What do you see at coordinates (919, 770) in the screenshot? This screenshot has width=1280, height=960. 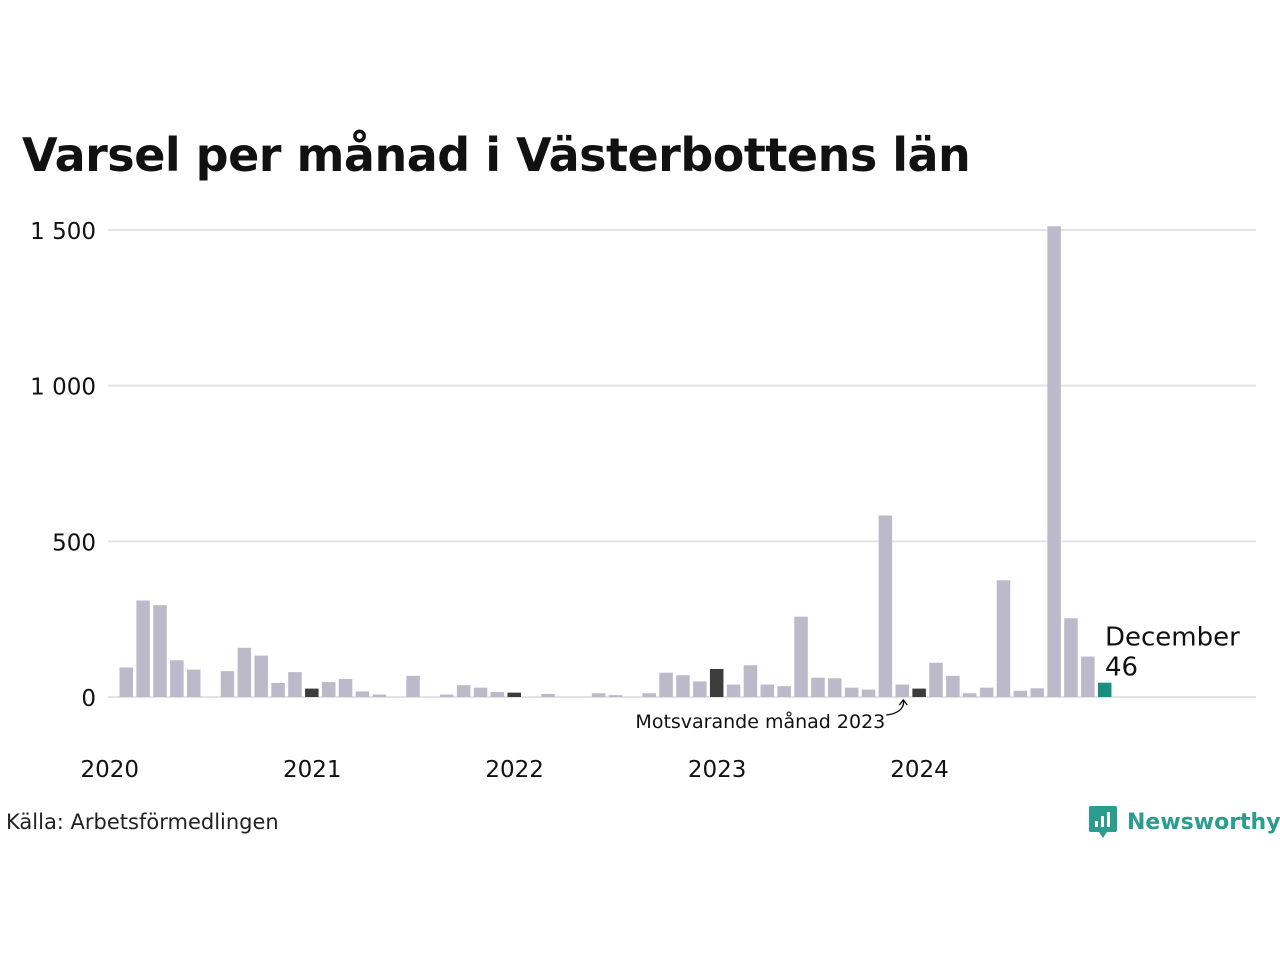 I see `x-tick-label: 2024` at bounding box center [919, 770].